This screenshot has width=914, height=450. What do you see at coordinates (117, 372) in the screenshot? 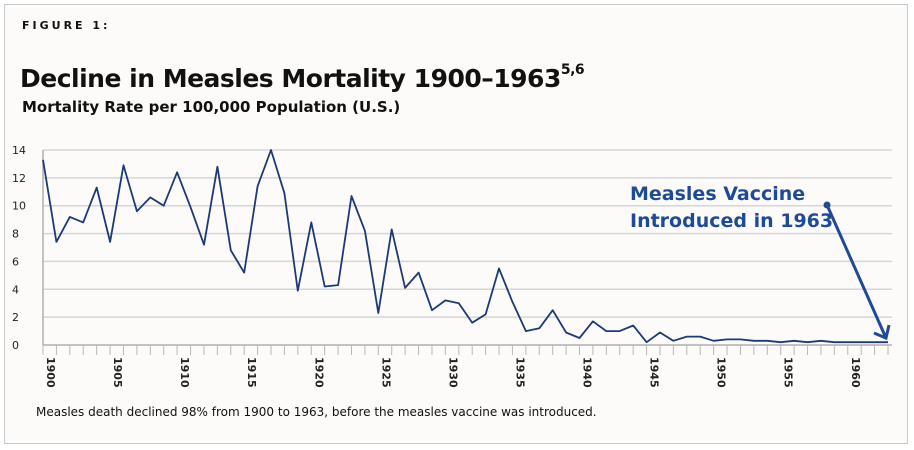
I see `x-tick-label: 1905` at bounding box center [117, 372].